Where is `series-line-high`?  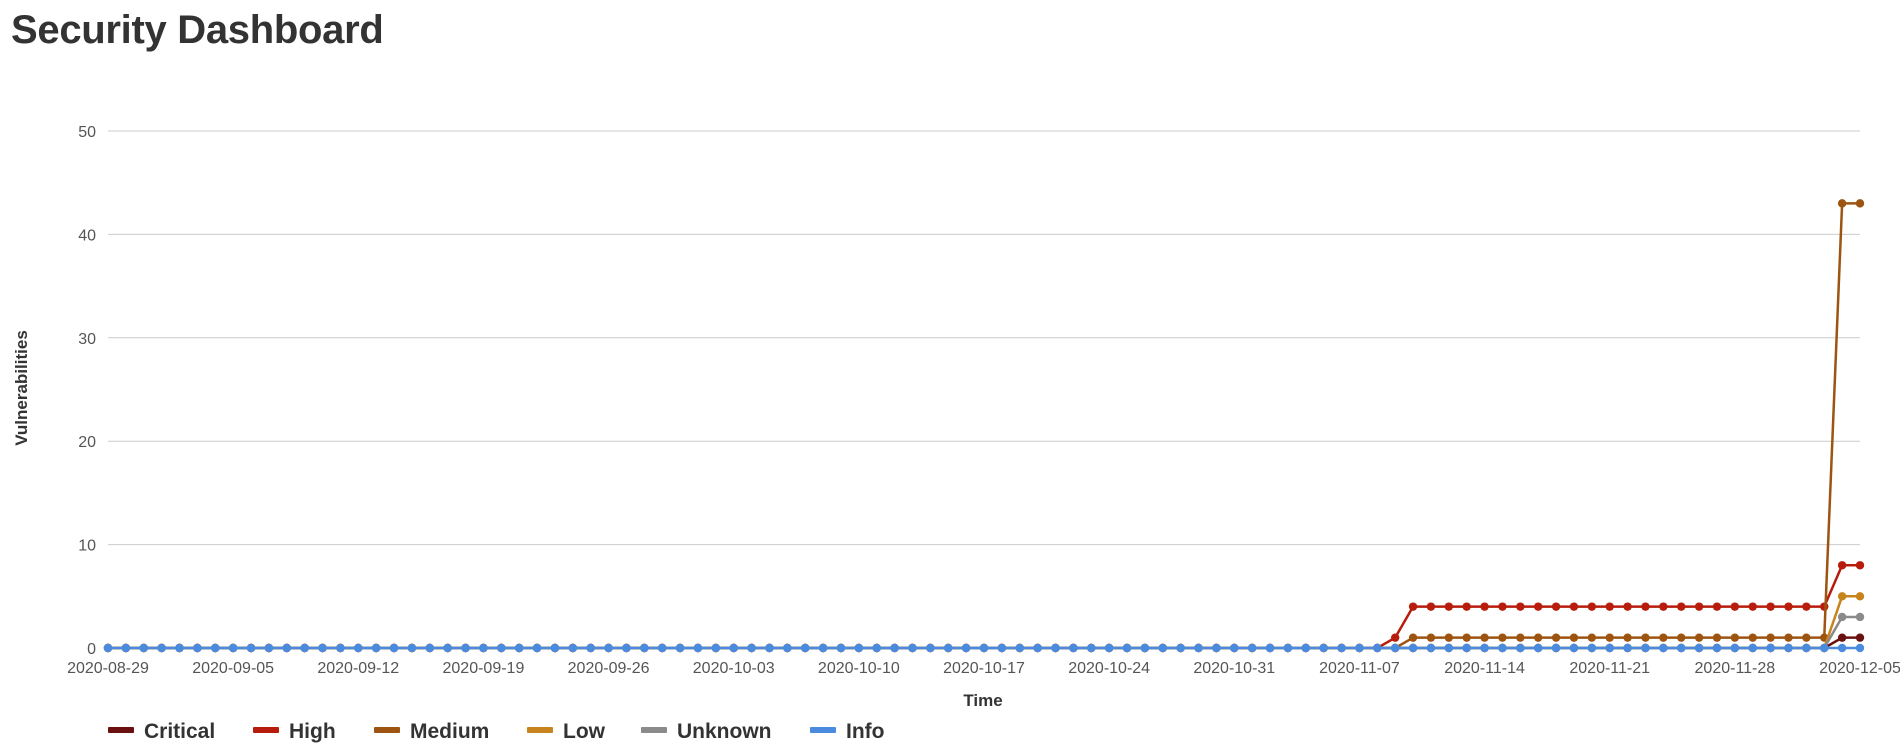
series-line-high is located at coordinates (984, 607).